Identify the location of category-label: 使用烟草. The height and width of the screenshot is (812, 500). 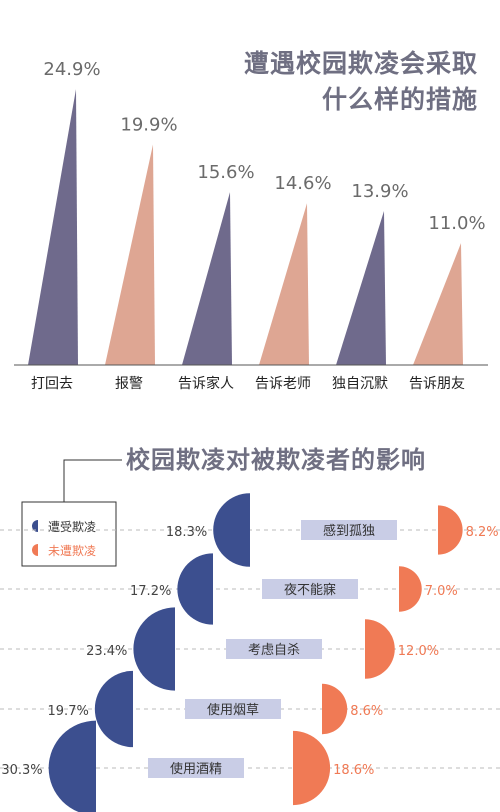
(233, 710).